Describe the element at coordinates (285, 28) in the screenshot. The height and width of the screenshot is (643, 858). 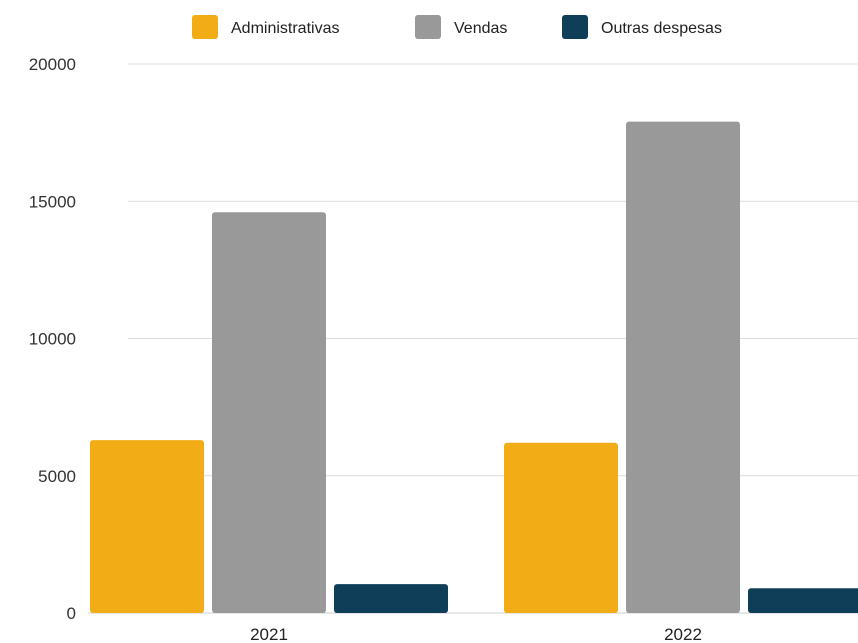
I see `legend-label: Administrativas` at that location.